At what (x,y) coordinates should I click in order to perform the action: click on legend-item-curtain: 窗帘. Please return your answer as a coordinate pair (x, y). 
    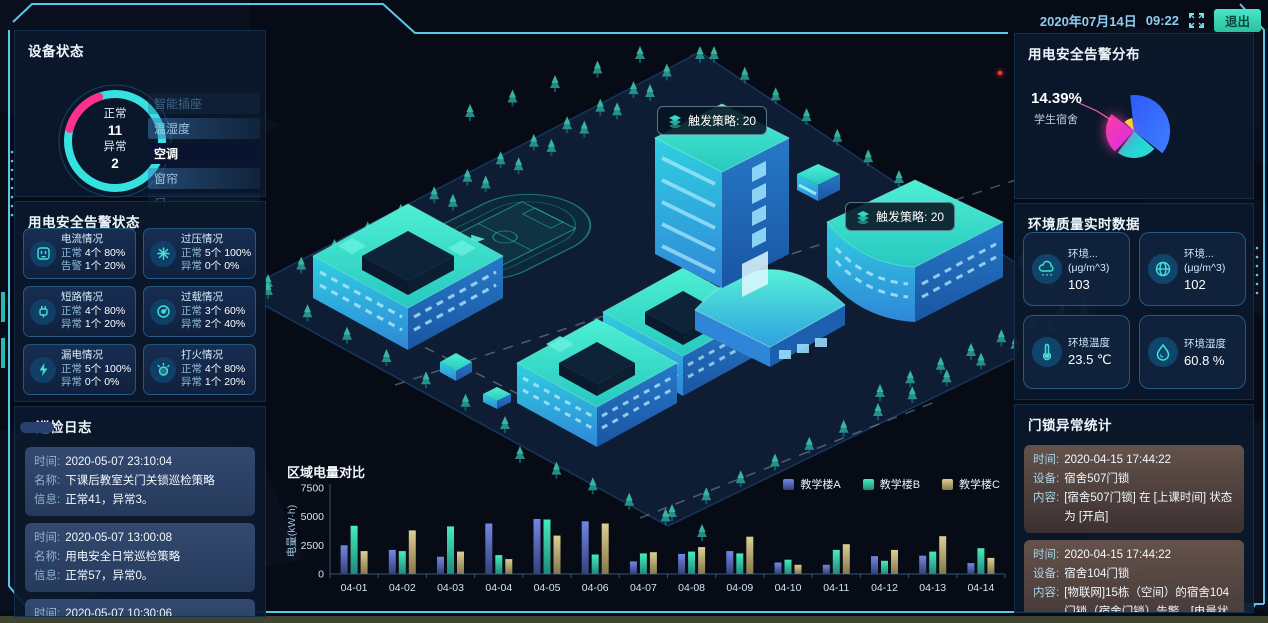
    Looking at the image, I should click on (204, 178).